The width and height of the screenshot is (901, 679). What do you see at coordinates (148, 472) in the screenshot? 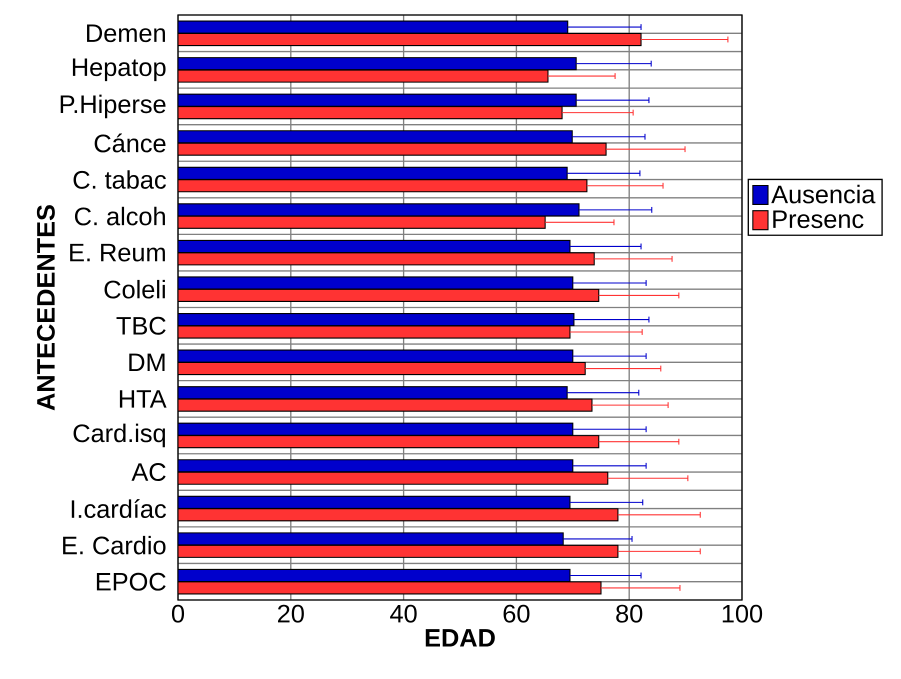
I see `y-tick-label: AC` at bounding box center [148, 472].